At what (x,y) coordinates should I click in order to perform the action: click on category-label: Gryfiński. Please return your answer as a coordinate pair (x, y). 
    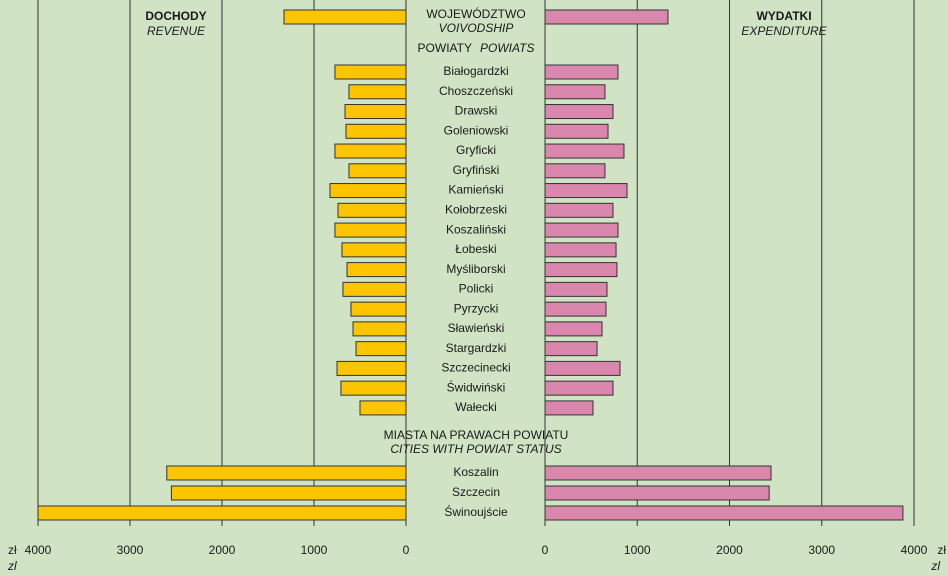
    Looking at the image, I should click on (476, 170).